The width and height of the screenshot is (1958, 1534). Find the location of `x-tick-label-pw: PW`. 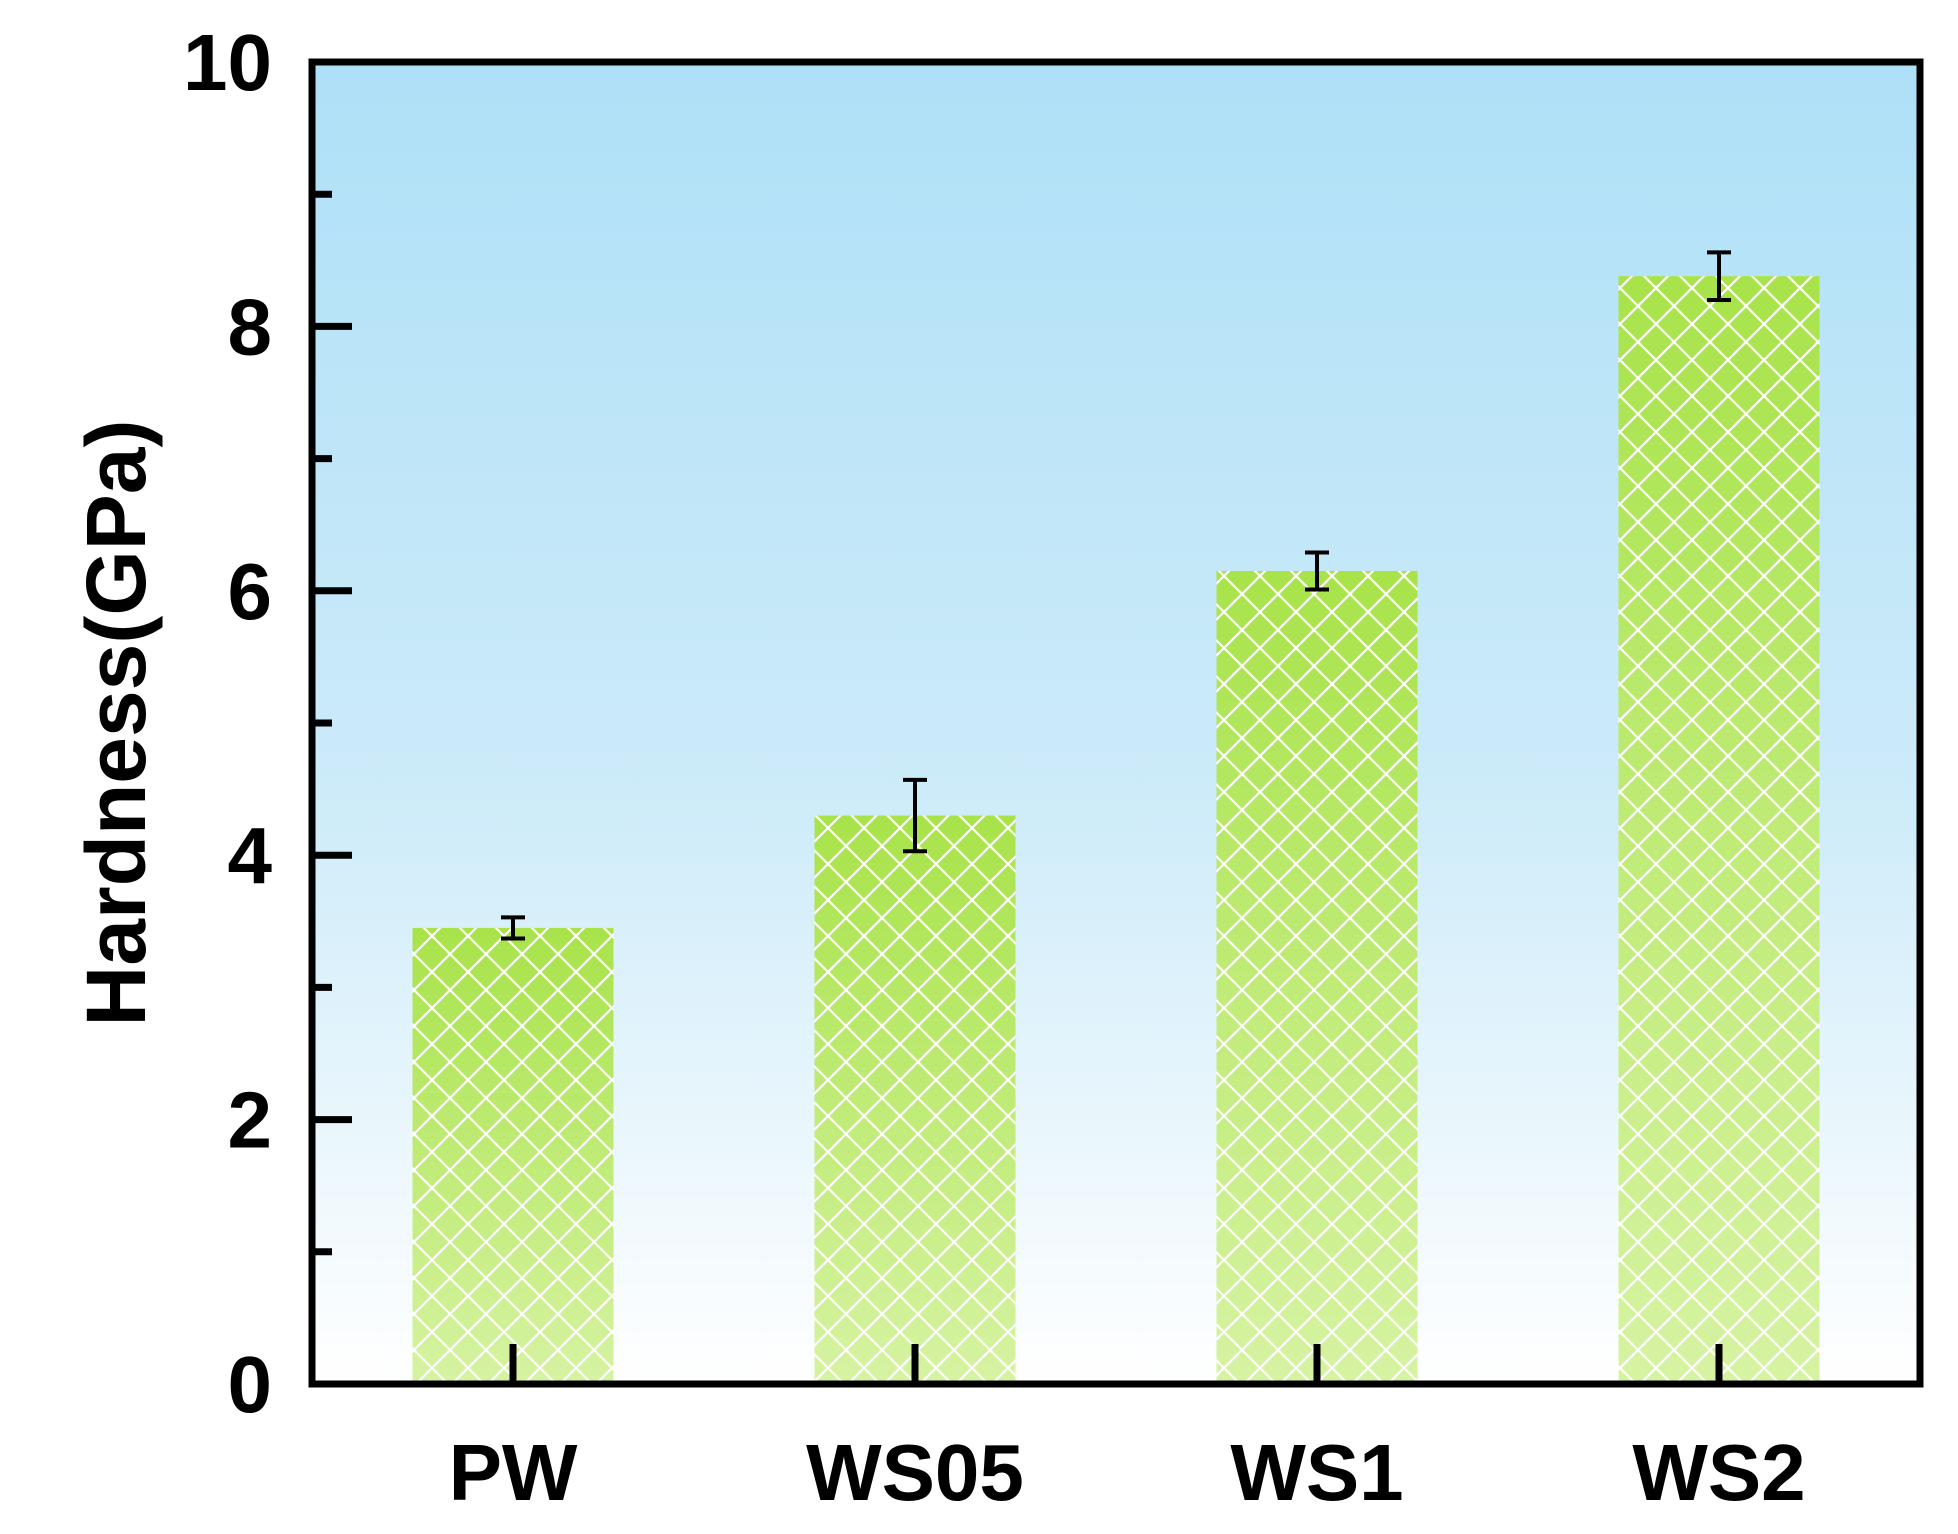

x-tick-label-pw: PW is located at coordinates (513, 1472).